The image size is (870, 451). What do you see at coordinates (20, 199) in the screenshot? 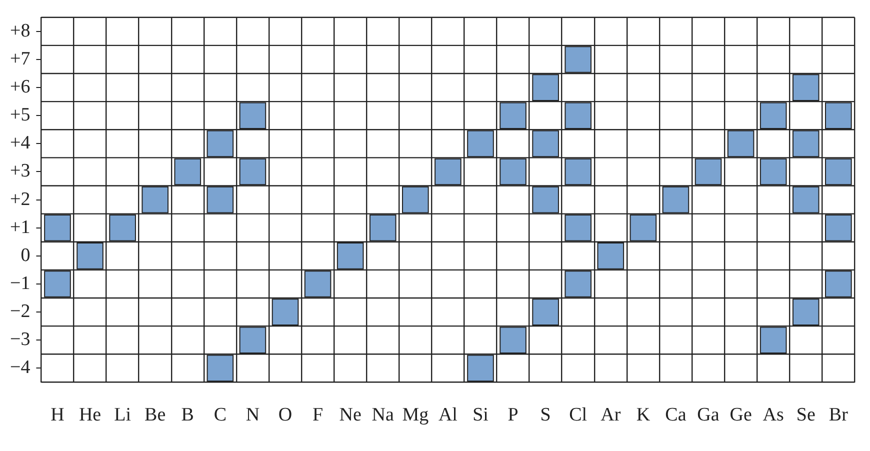
I see `y-tick-label: +2` at bounding box center [20, 199].